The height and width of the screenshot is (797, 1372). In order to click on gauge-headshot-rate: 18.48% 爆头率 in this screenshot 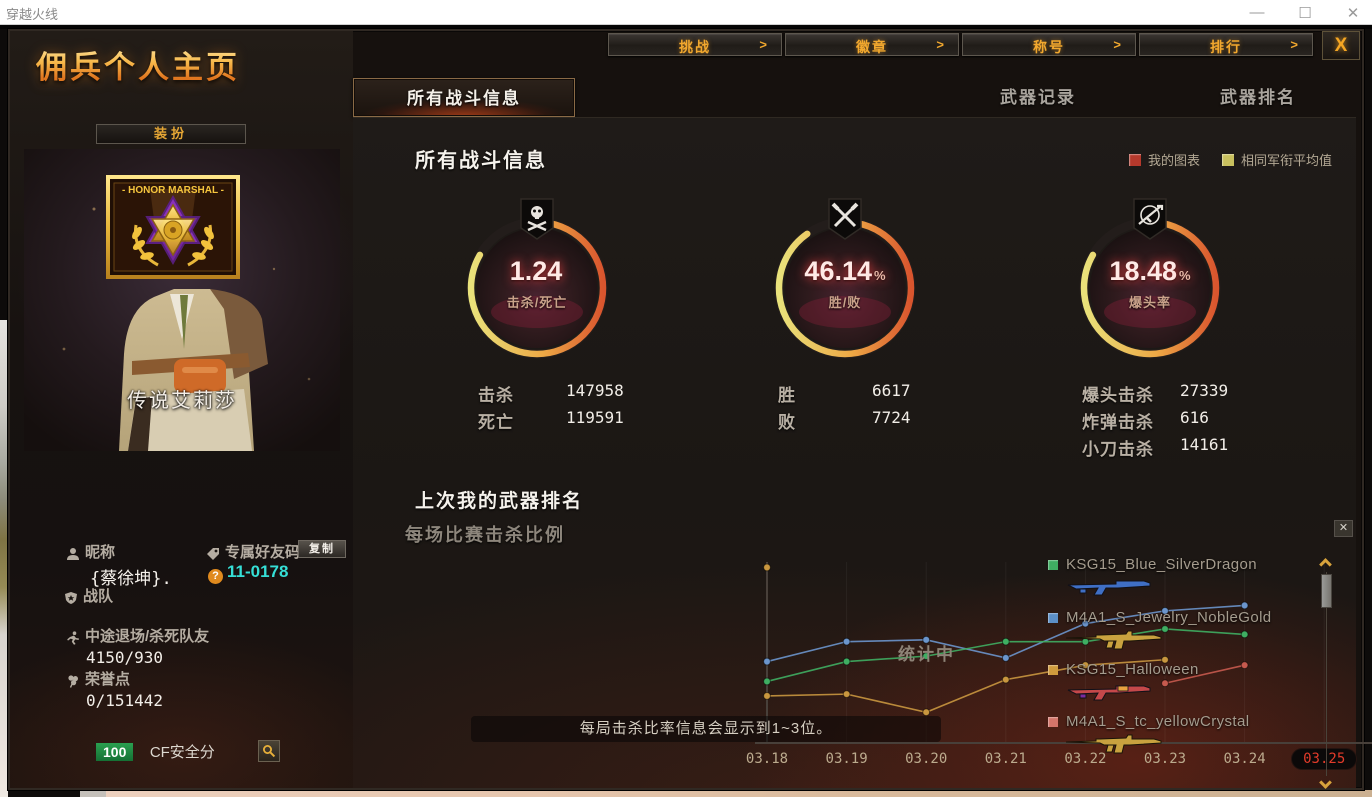, I will do `click(1150, 283)`.